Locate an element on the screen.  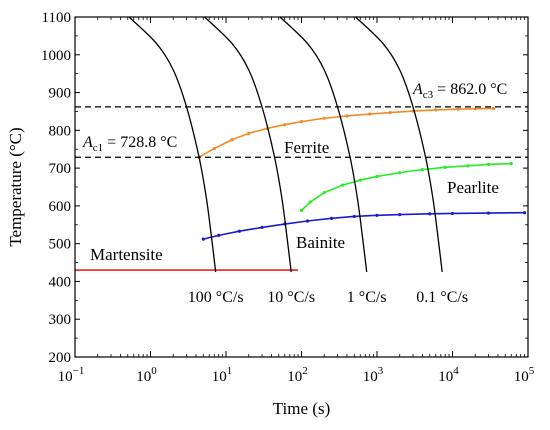
series-ferrite-line is located at coordinates (346, 132).